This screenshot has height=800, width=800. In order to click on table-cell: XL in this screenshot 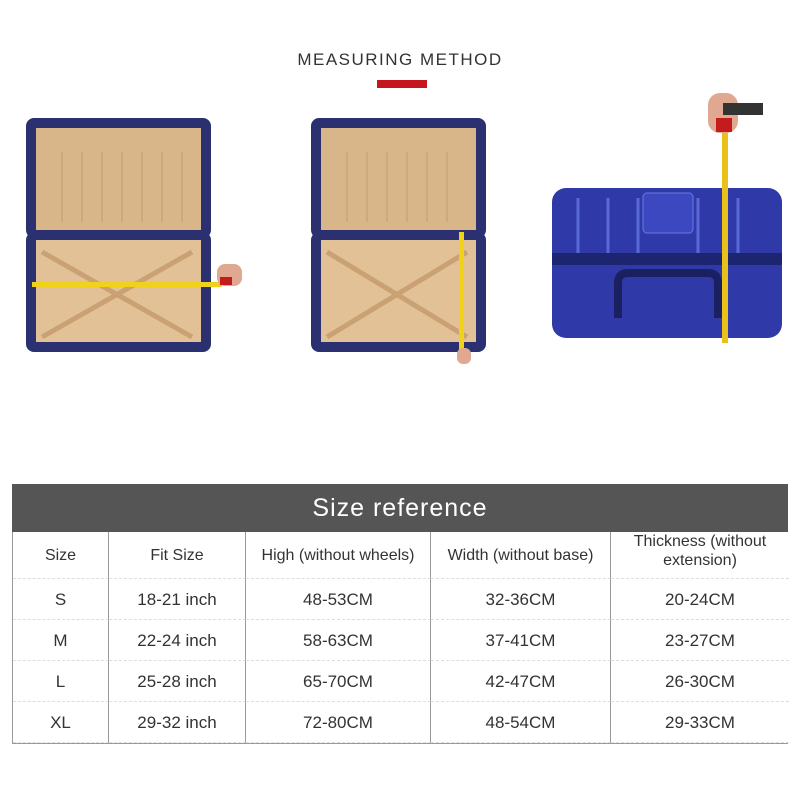, I will do `click(61, 722)`.